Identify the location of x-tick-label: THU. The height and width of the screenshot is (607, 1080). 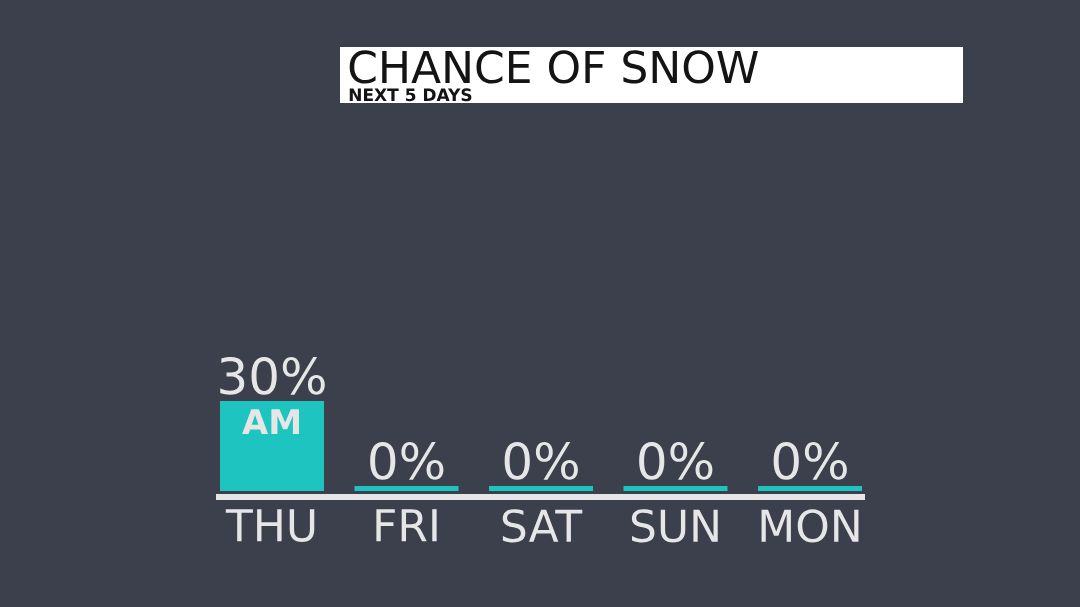
(270, 525).